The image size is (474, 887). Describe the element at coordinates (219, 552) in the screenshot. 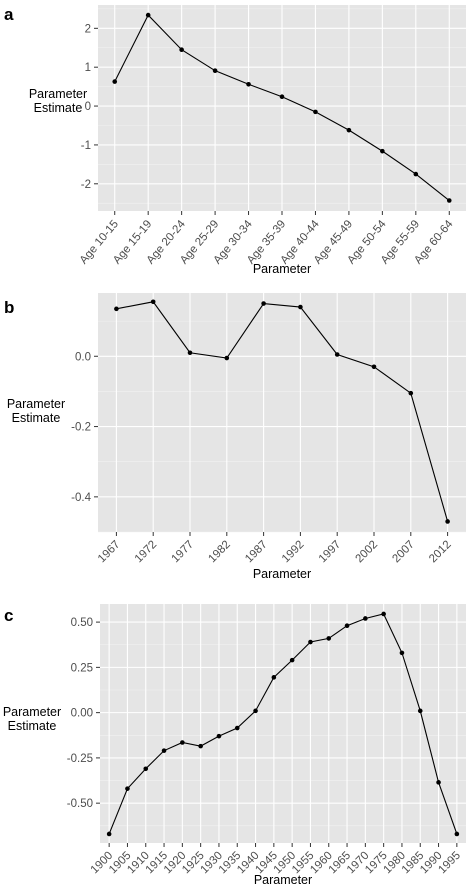

I see `panel-b-x-tick-label: 1982` at that location.